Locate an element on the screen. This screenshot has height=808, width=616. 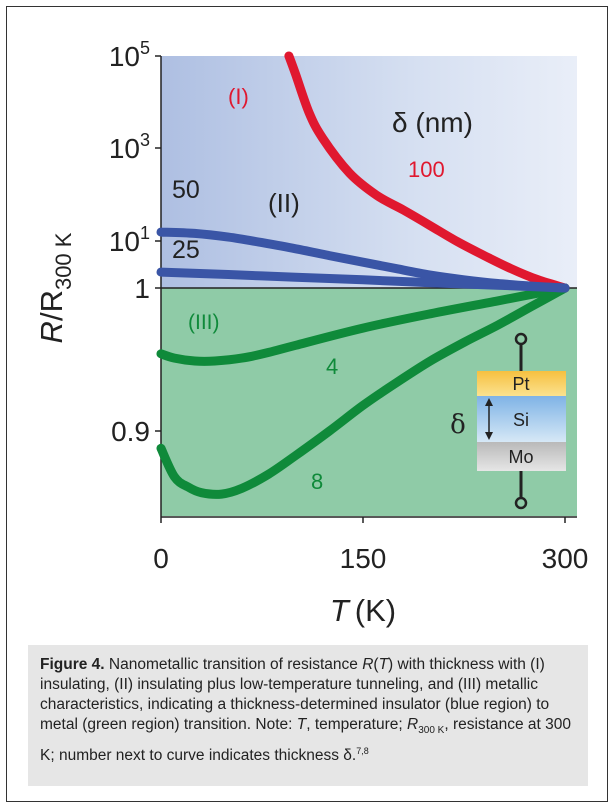
region-label-I: (I) is located at coordinates (238, 96).